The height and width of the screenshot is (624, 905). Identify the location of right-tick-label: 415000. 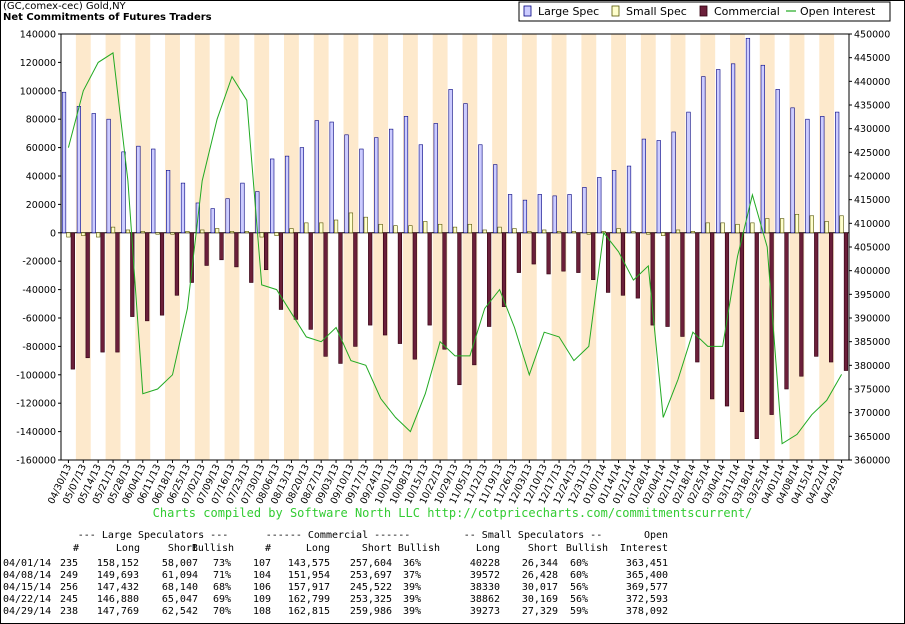
(872, 200).